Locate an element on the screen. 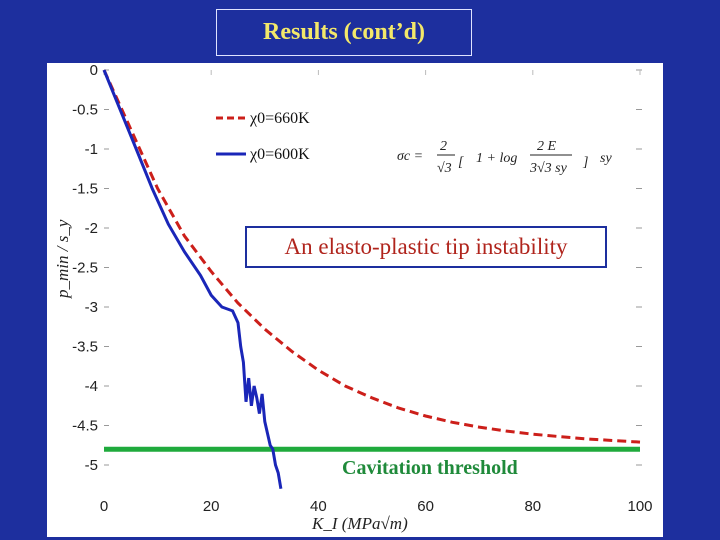  x-axis-label: K_I (MPa√m) is located at coordinates (359, 523).